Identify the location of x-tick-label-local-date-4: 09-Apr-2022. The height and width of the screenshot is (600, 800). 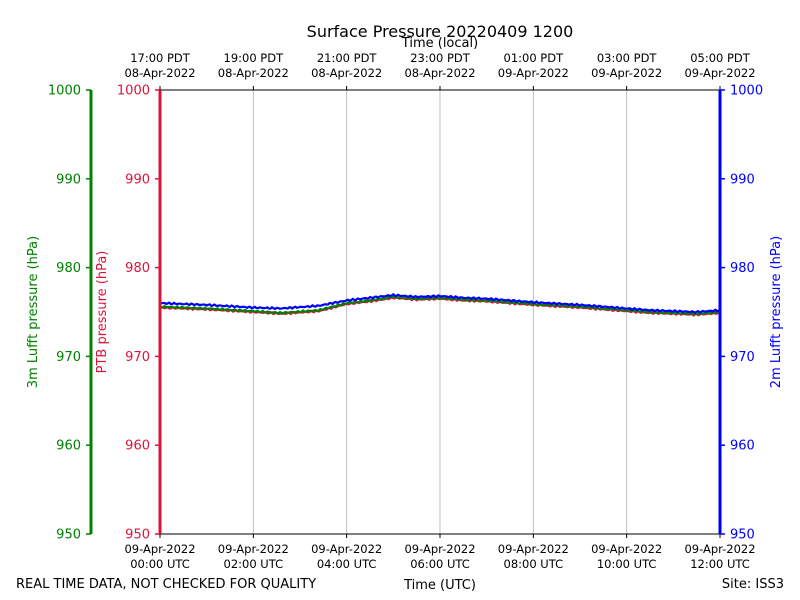
(533, 73).